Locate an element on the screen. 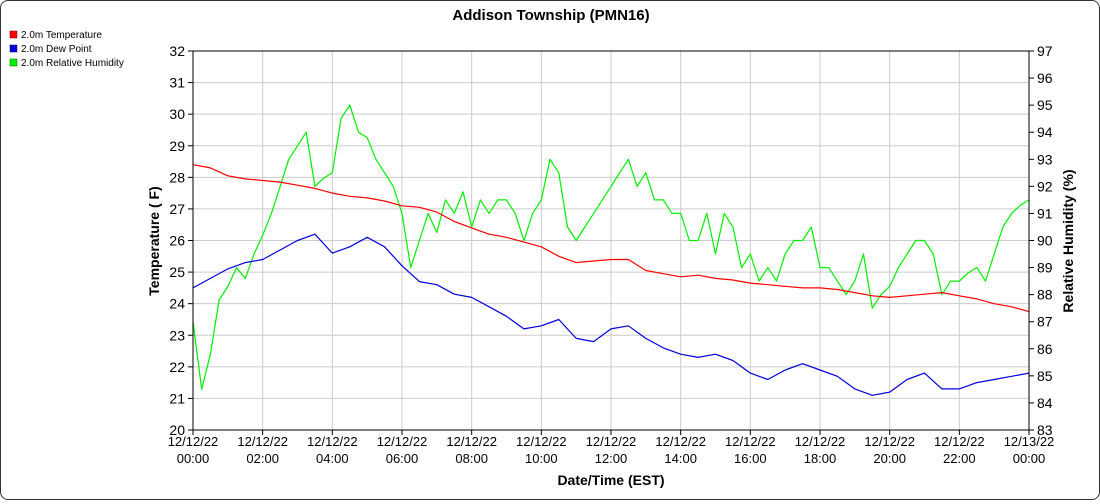  x-tick-label-time: 22:00 is located at coordinates (959, 458).